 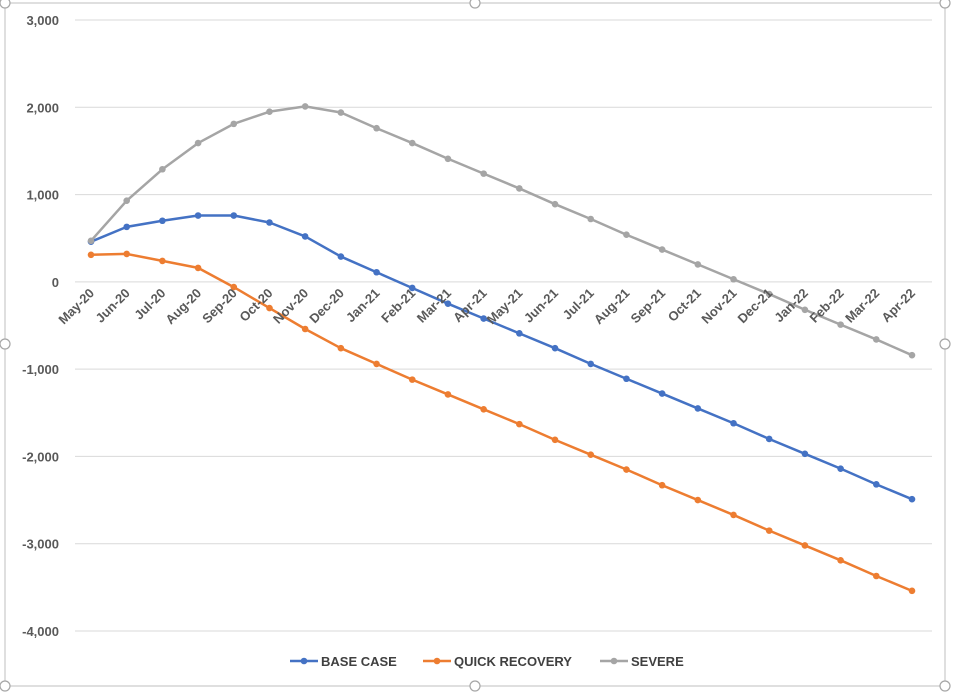 I want to click on x-tick-label: Aug-20, so click(x=183, y=306).